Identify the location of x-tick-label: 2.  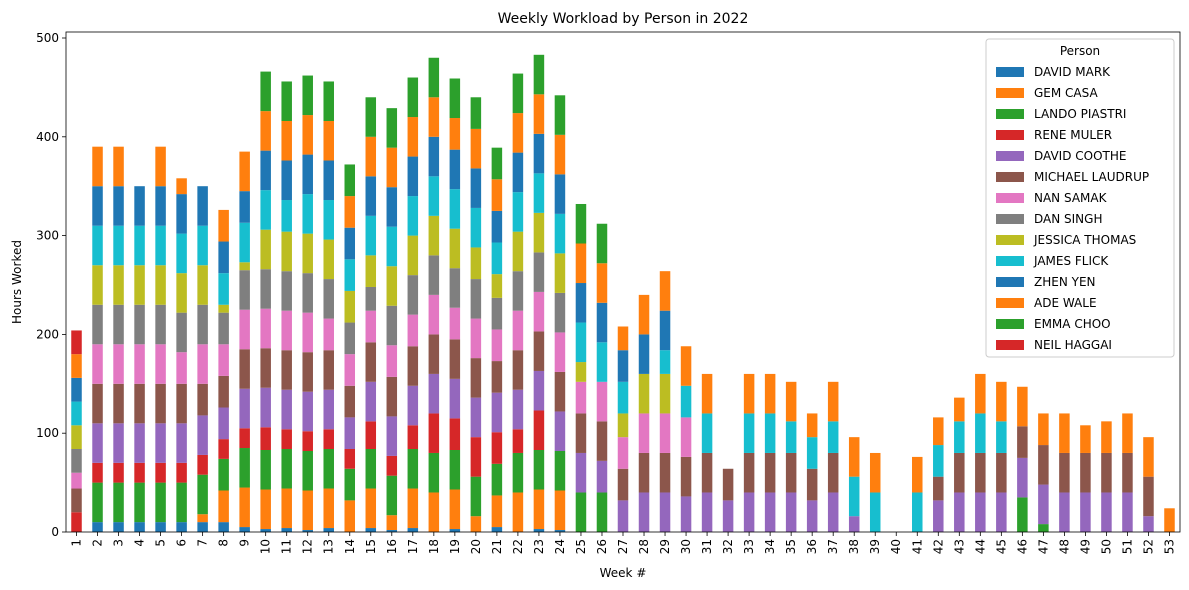
(98, 543).